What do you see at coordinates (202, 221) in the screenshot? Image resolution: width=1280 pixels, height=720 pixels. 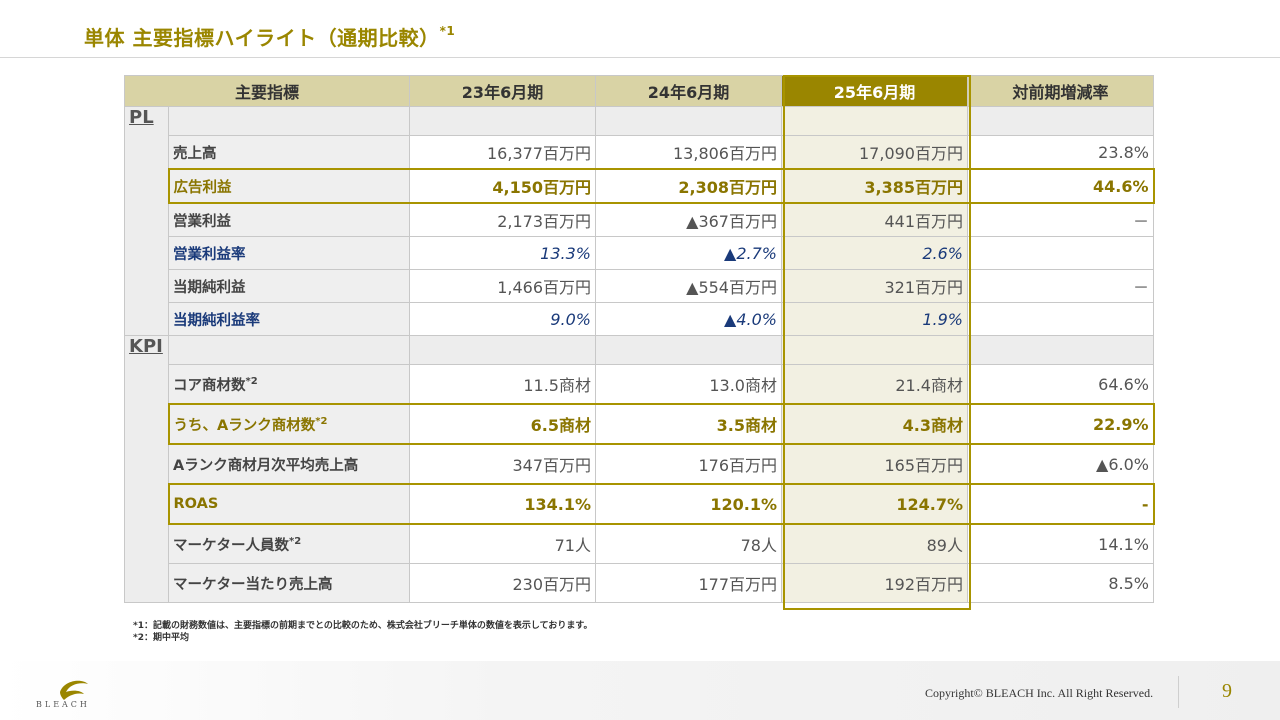 I see `metric-label: 営業利益` at bounding box center [202, 221].